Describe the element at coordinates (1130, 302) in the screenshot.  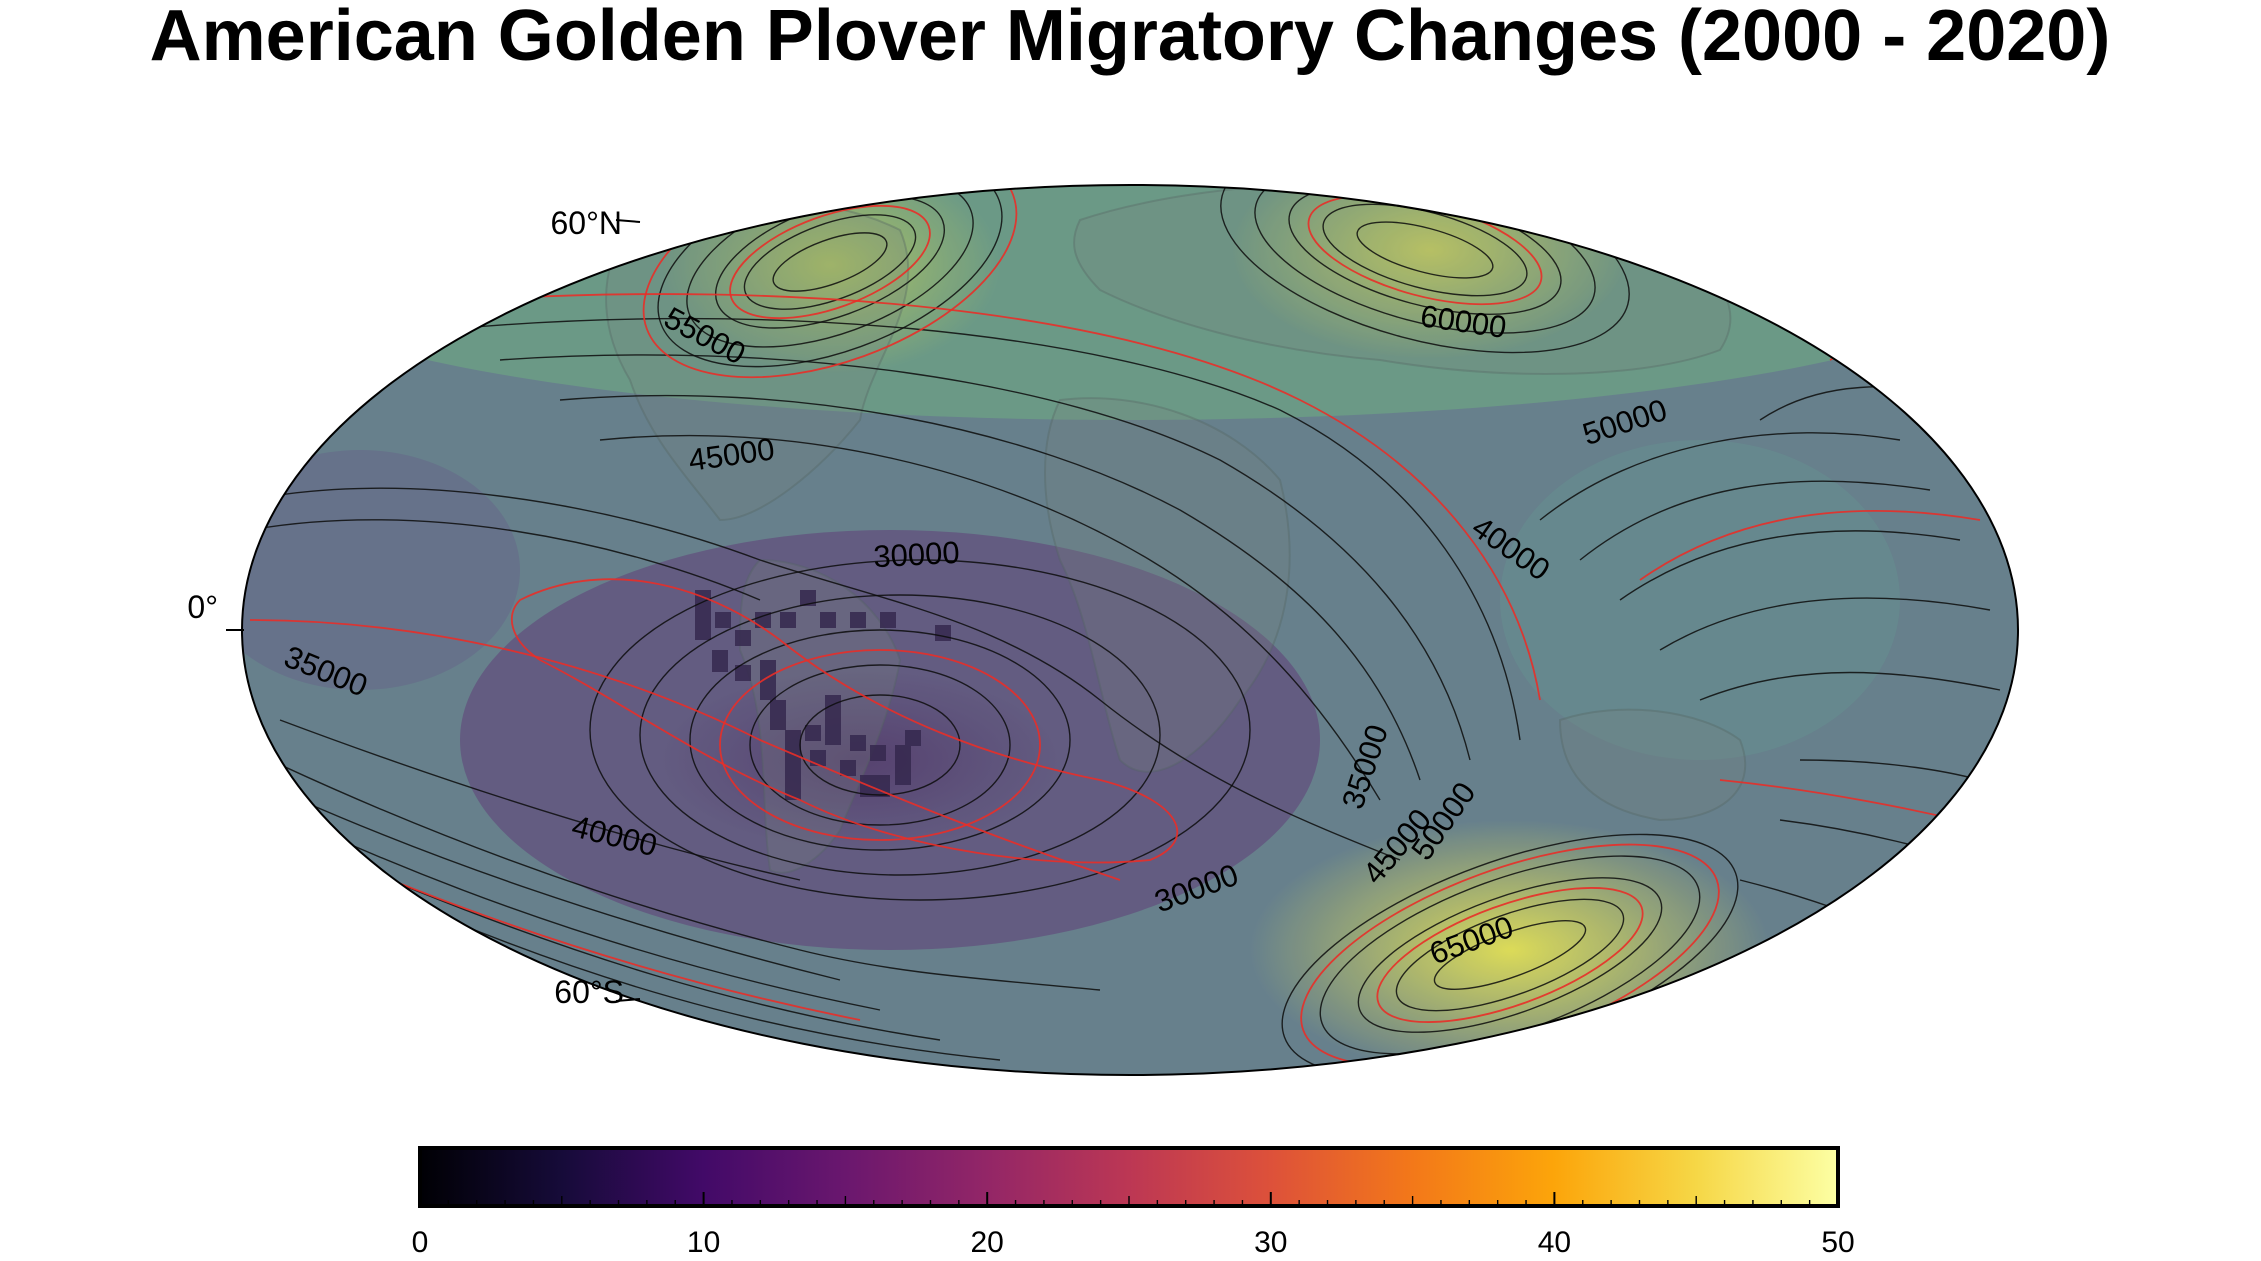
I see `field-upper-band` at that location.